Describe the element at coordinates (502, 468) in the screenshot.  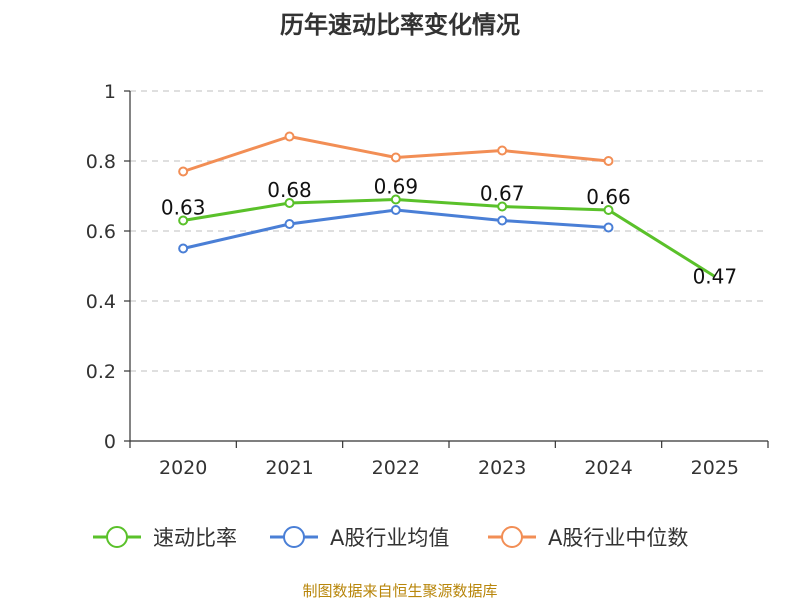
I see `x-tick-label: 2023` at that location.